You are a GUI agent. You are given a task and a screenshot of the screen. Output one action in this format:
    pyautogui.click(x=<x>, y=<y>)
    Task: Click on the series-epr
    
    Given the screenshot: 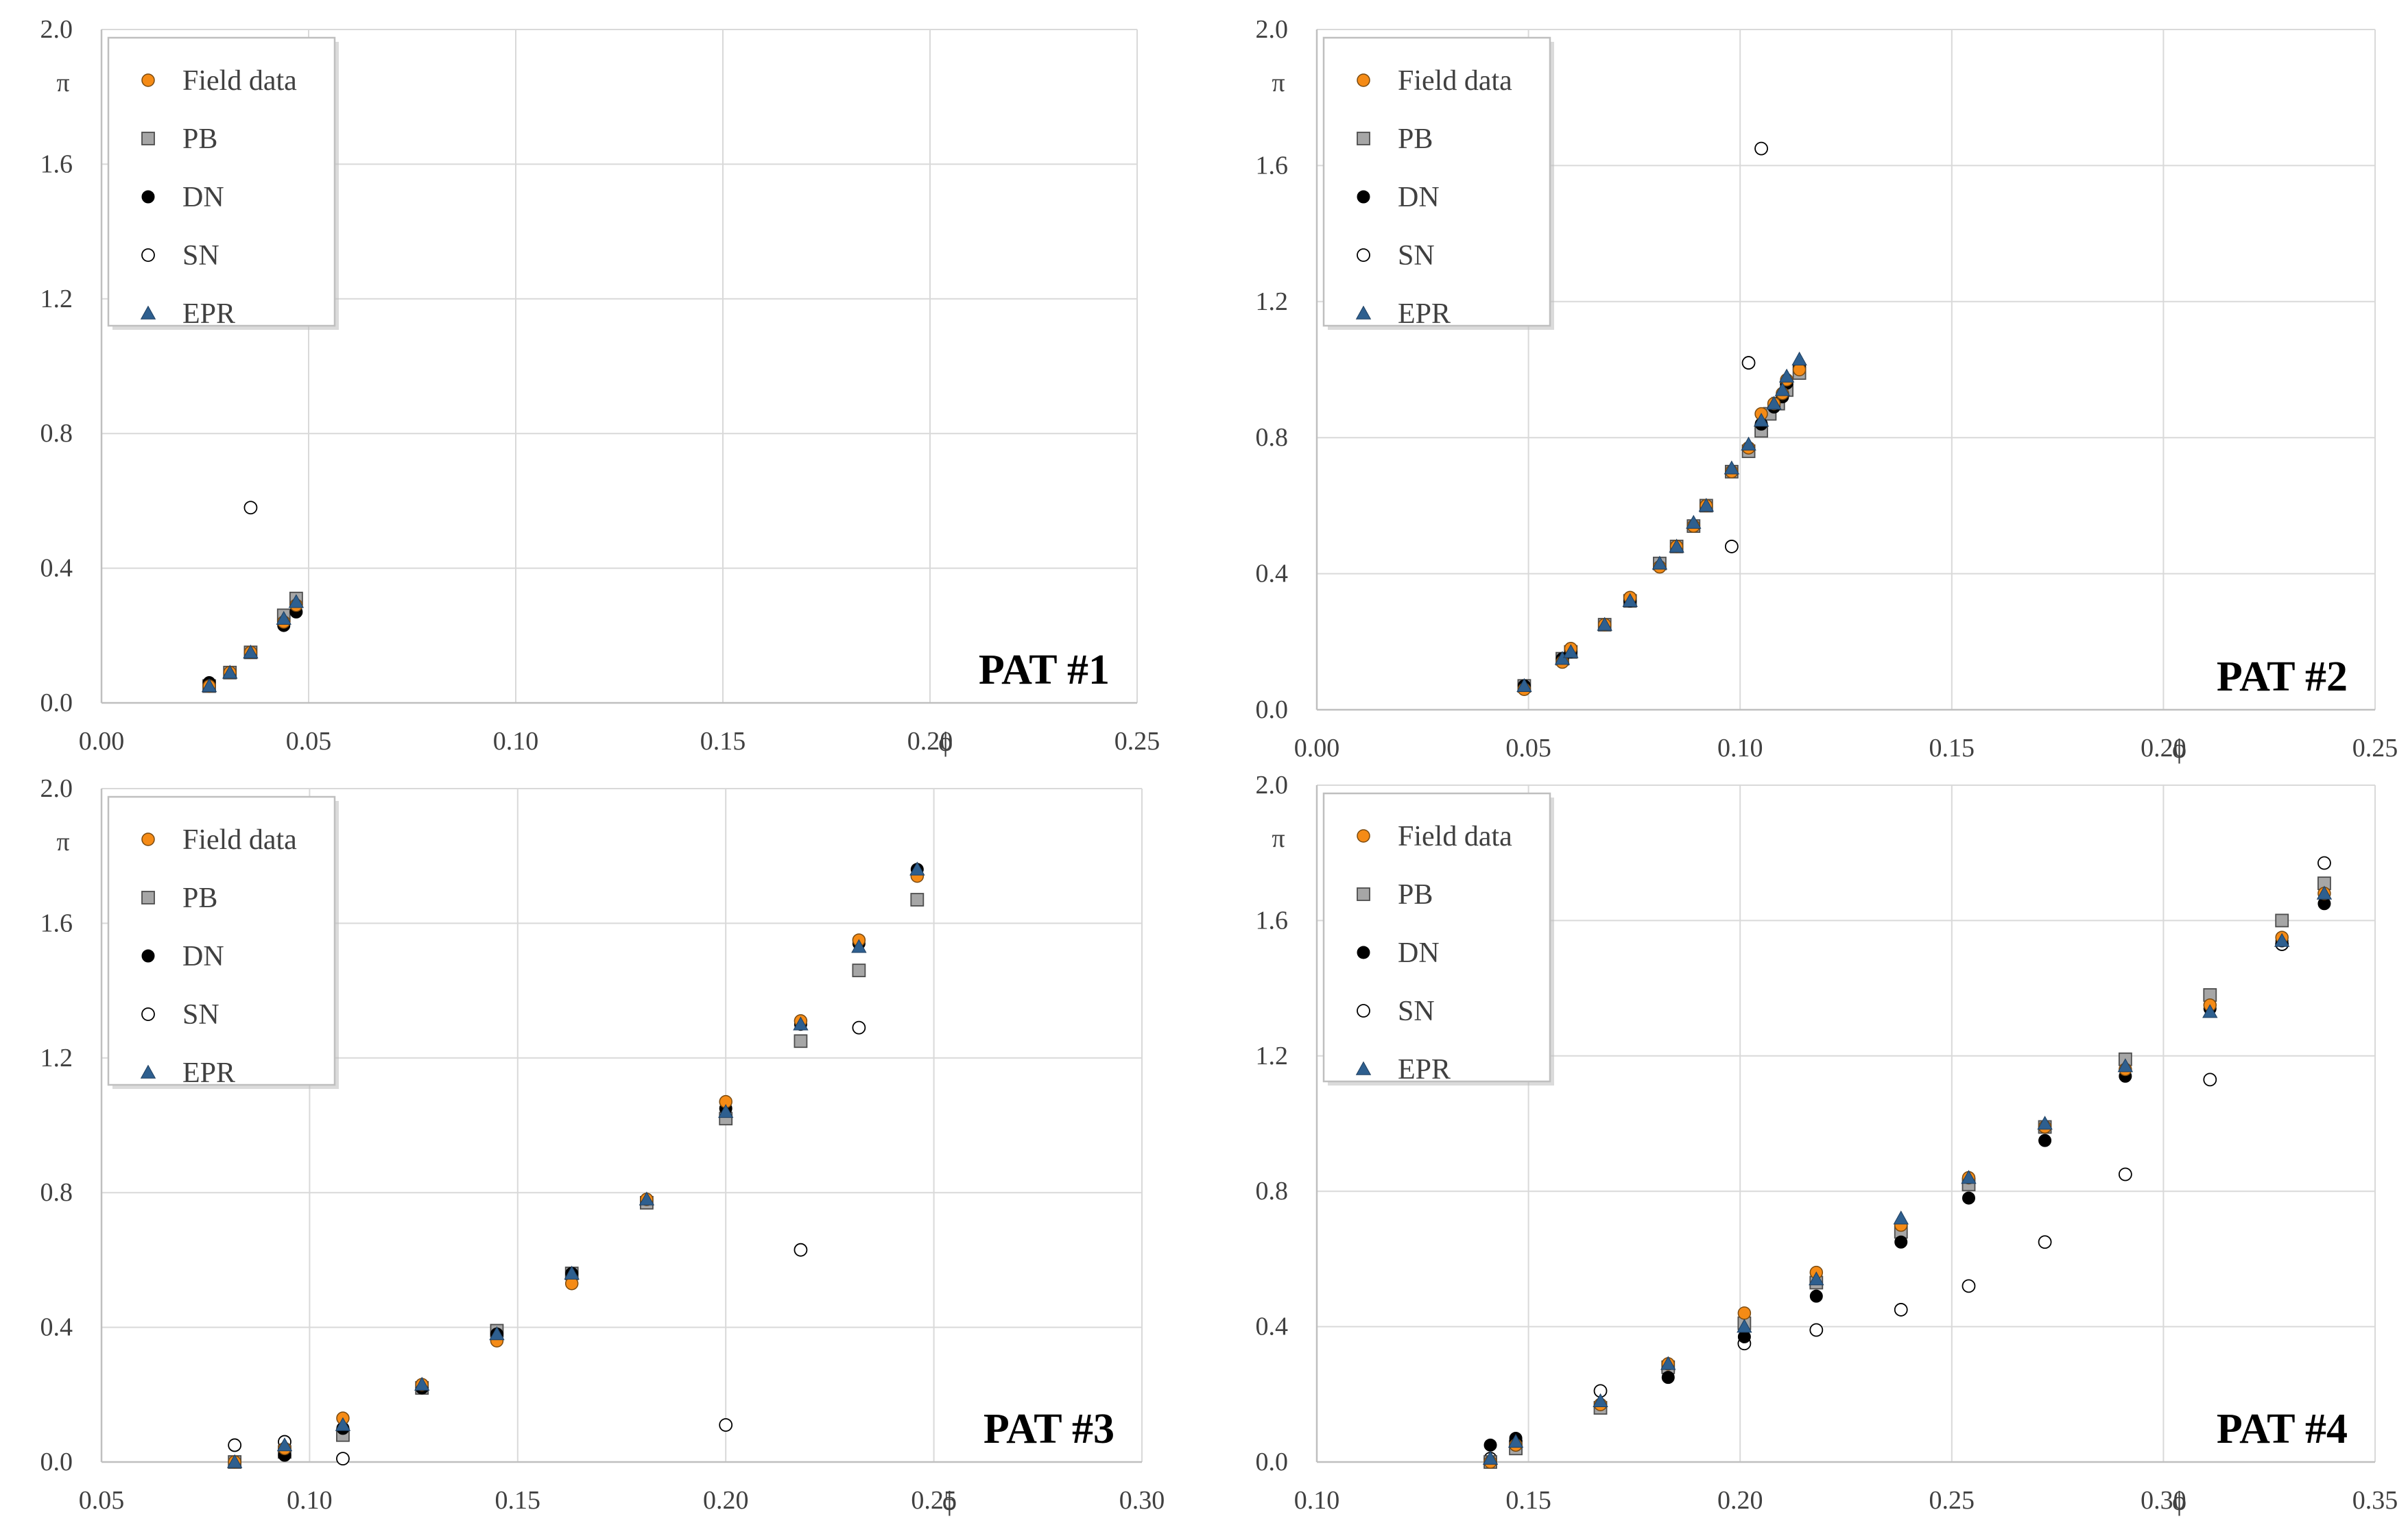 What is the action you would take?
    pyautogui.click(x=575, y=1164)
    